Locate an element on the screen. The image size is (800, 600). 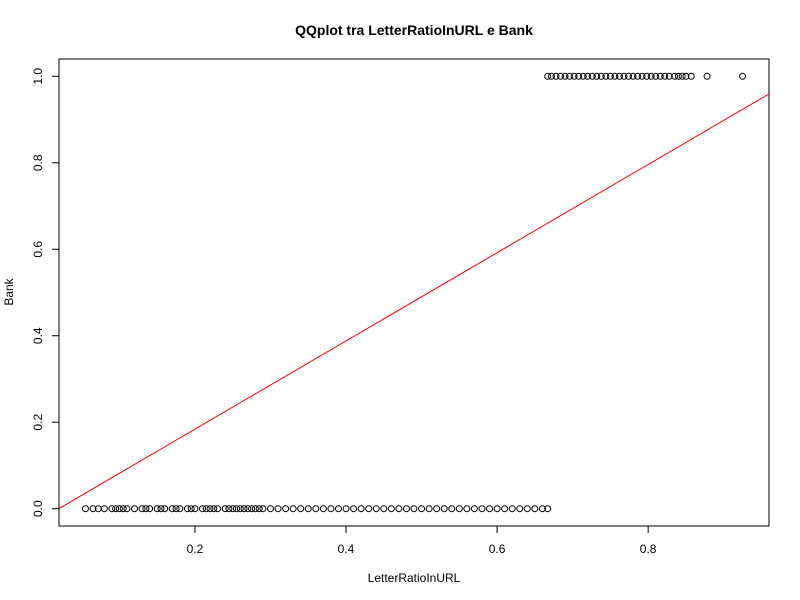
x-axis-label: LetterRatioInURL is located at coordinates (414, 578).